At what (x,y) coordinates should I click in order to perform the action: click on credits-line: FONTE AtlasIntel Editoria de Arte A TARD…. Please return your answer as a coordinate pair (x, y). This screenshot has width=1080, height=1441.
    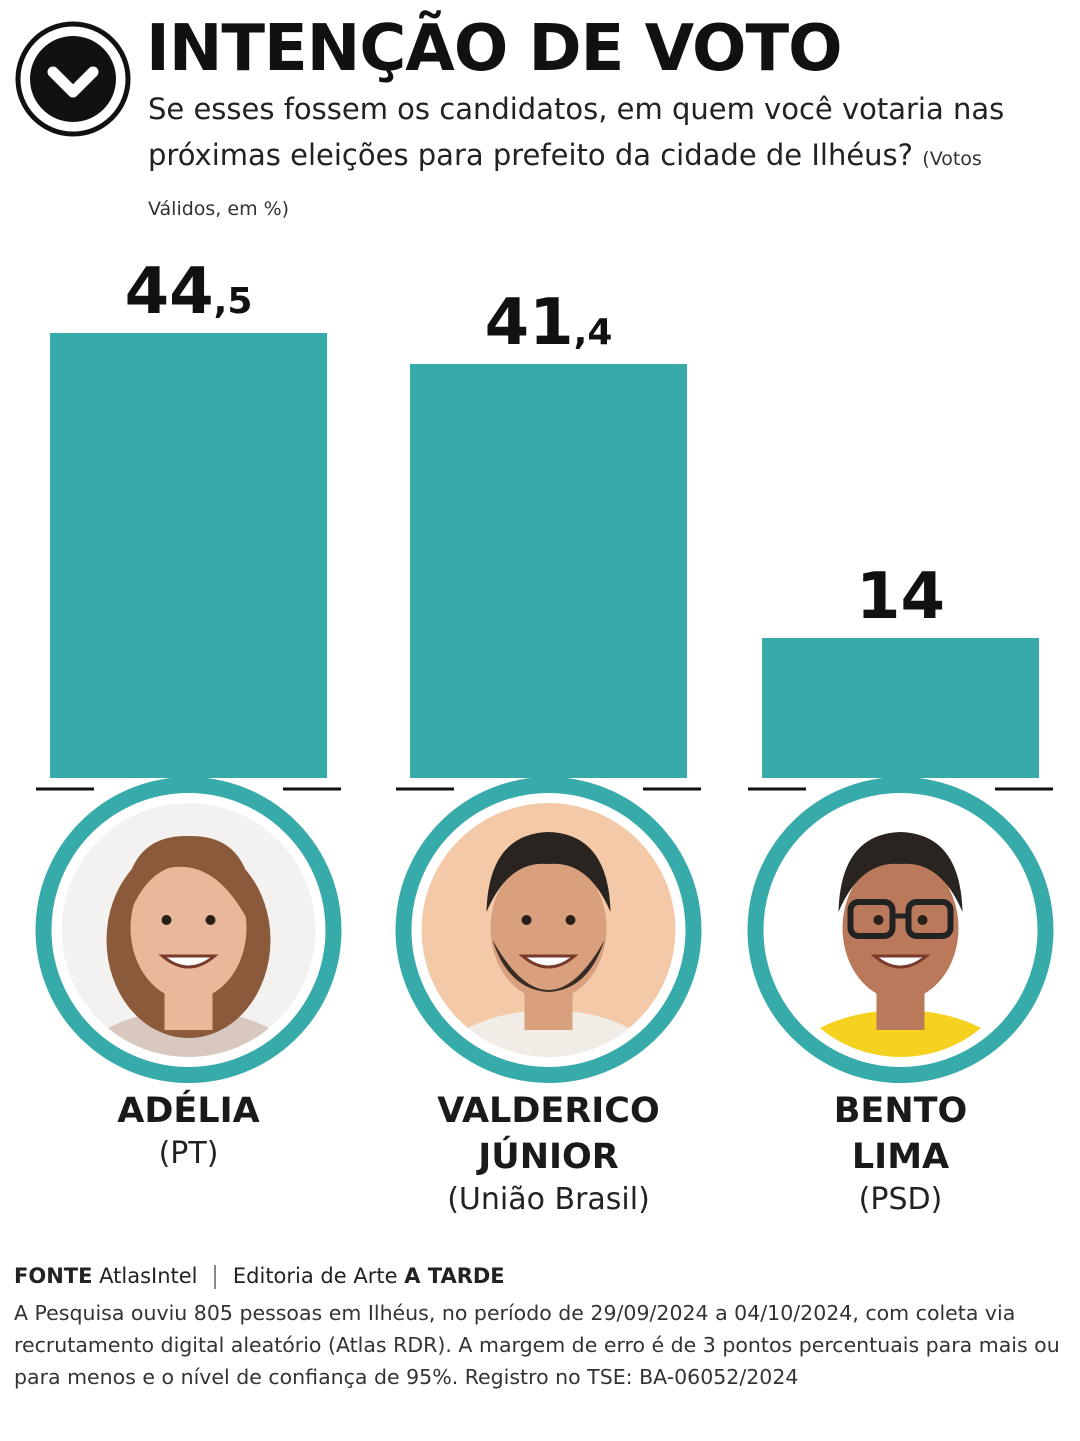
    Looking at the image, I should click on (539, 1276).